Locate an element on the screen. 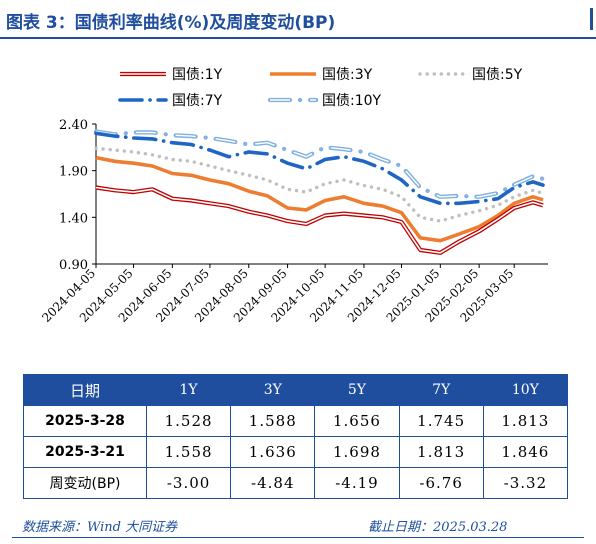 This screenshot has width=596, height=544. cutoff-date: 截止日期：2025.03.28 is located at coordinates (438, 527).